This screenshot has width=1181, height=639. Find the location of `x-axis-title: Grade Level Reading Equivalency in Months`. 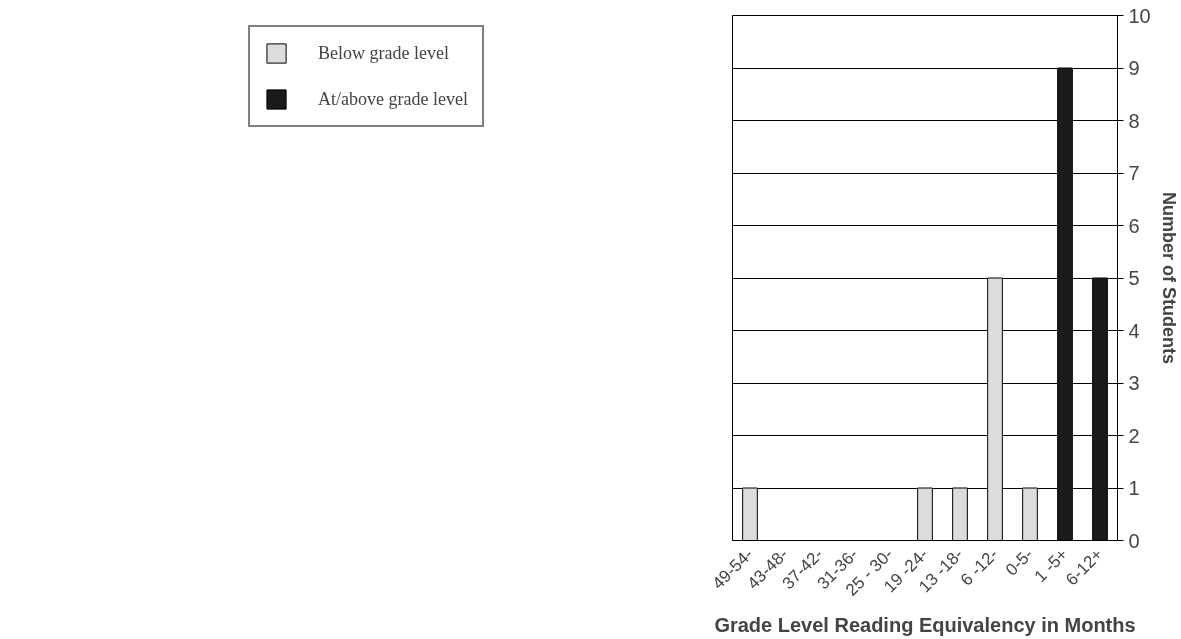

x-axis-title: Grade Level Reading Equivalency in Months is located at coordinates (925, 625).